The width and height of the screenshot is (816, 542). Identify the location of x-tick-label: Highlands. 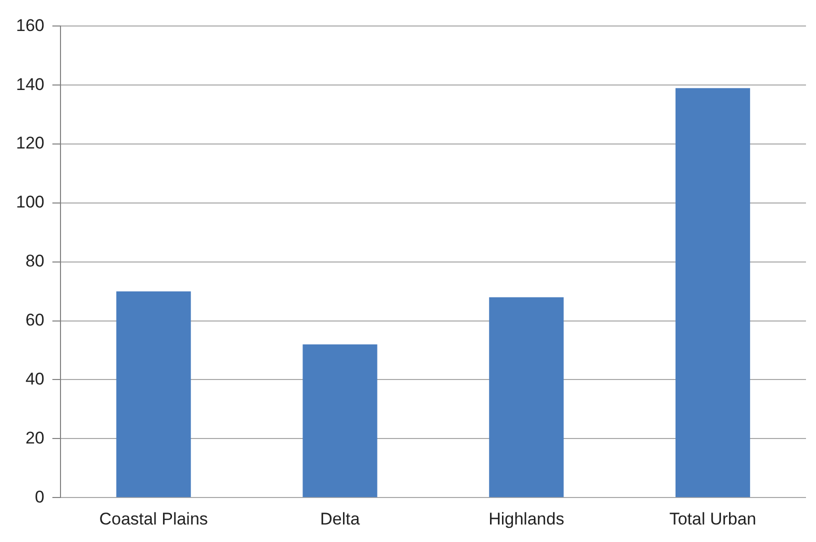
(526, 518).